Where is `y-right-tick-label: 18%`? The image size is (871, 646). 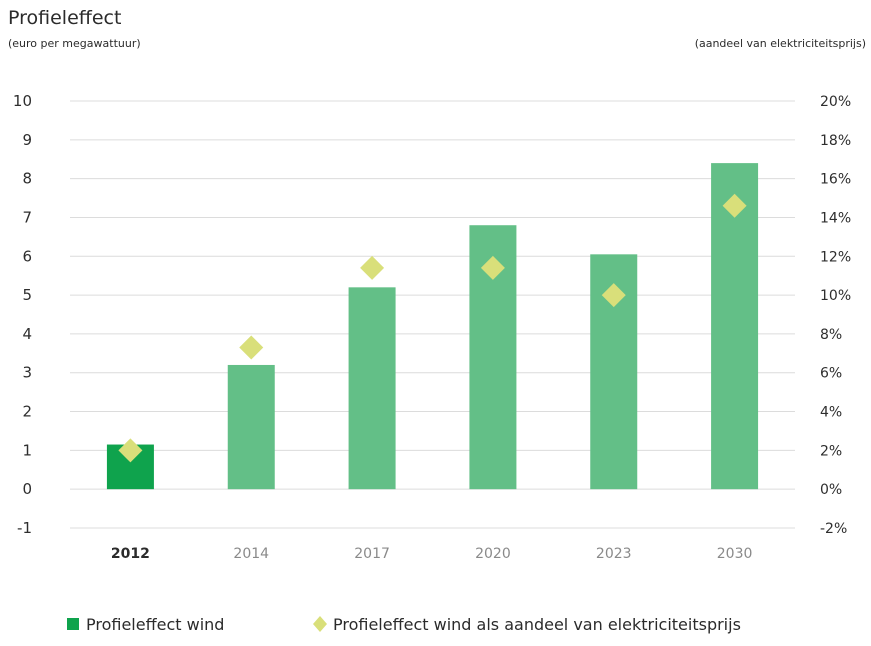
y-right-tick-label: 18% is located at coordinates (835, 141).